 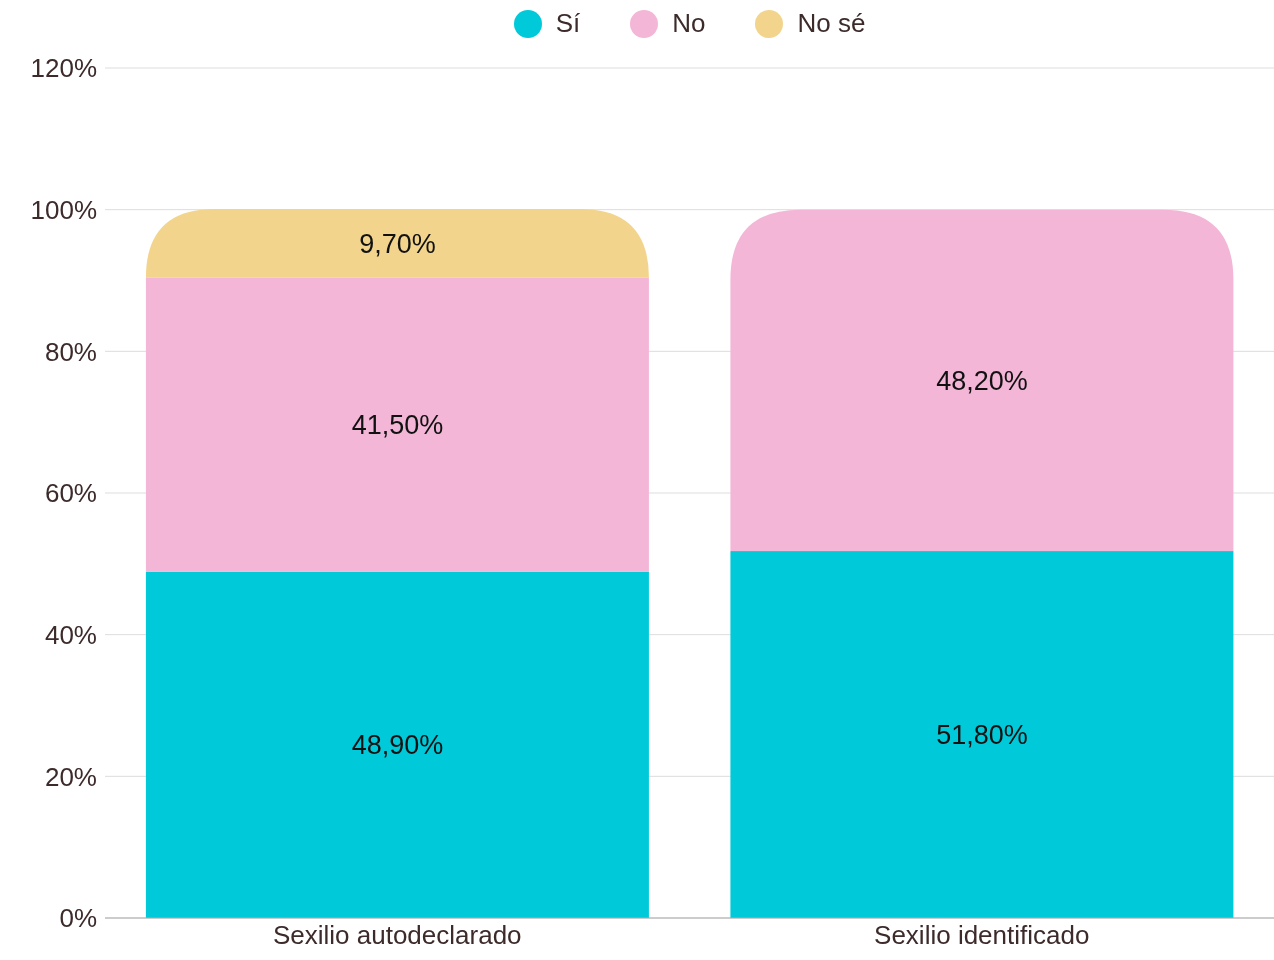 I want to click on legend-label: No sé, so click(x=831, y=23).